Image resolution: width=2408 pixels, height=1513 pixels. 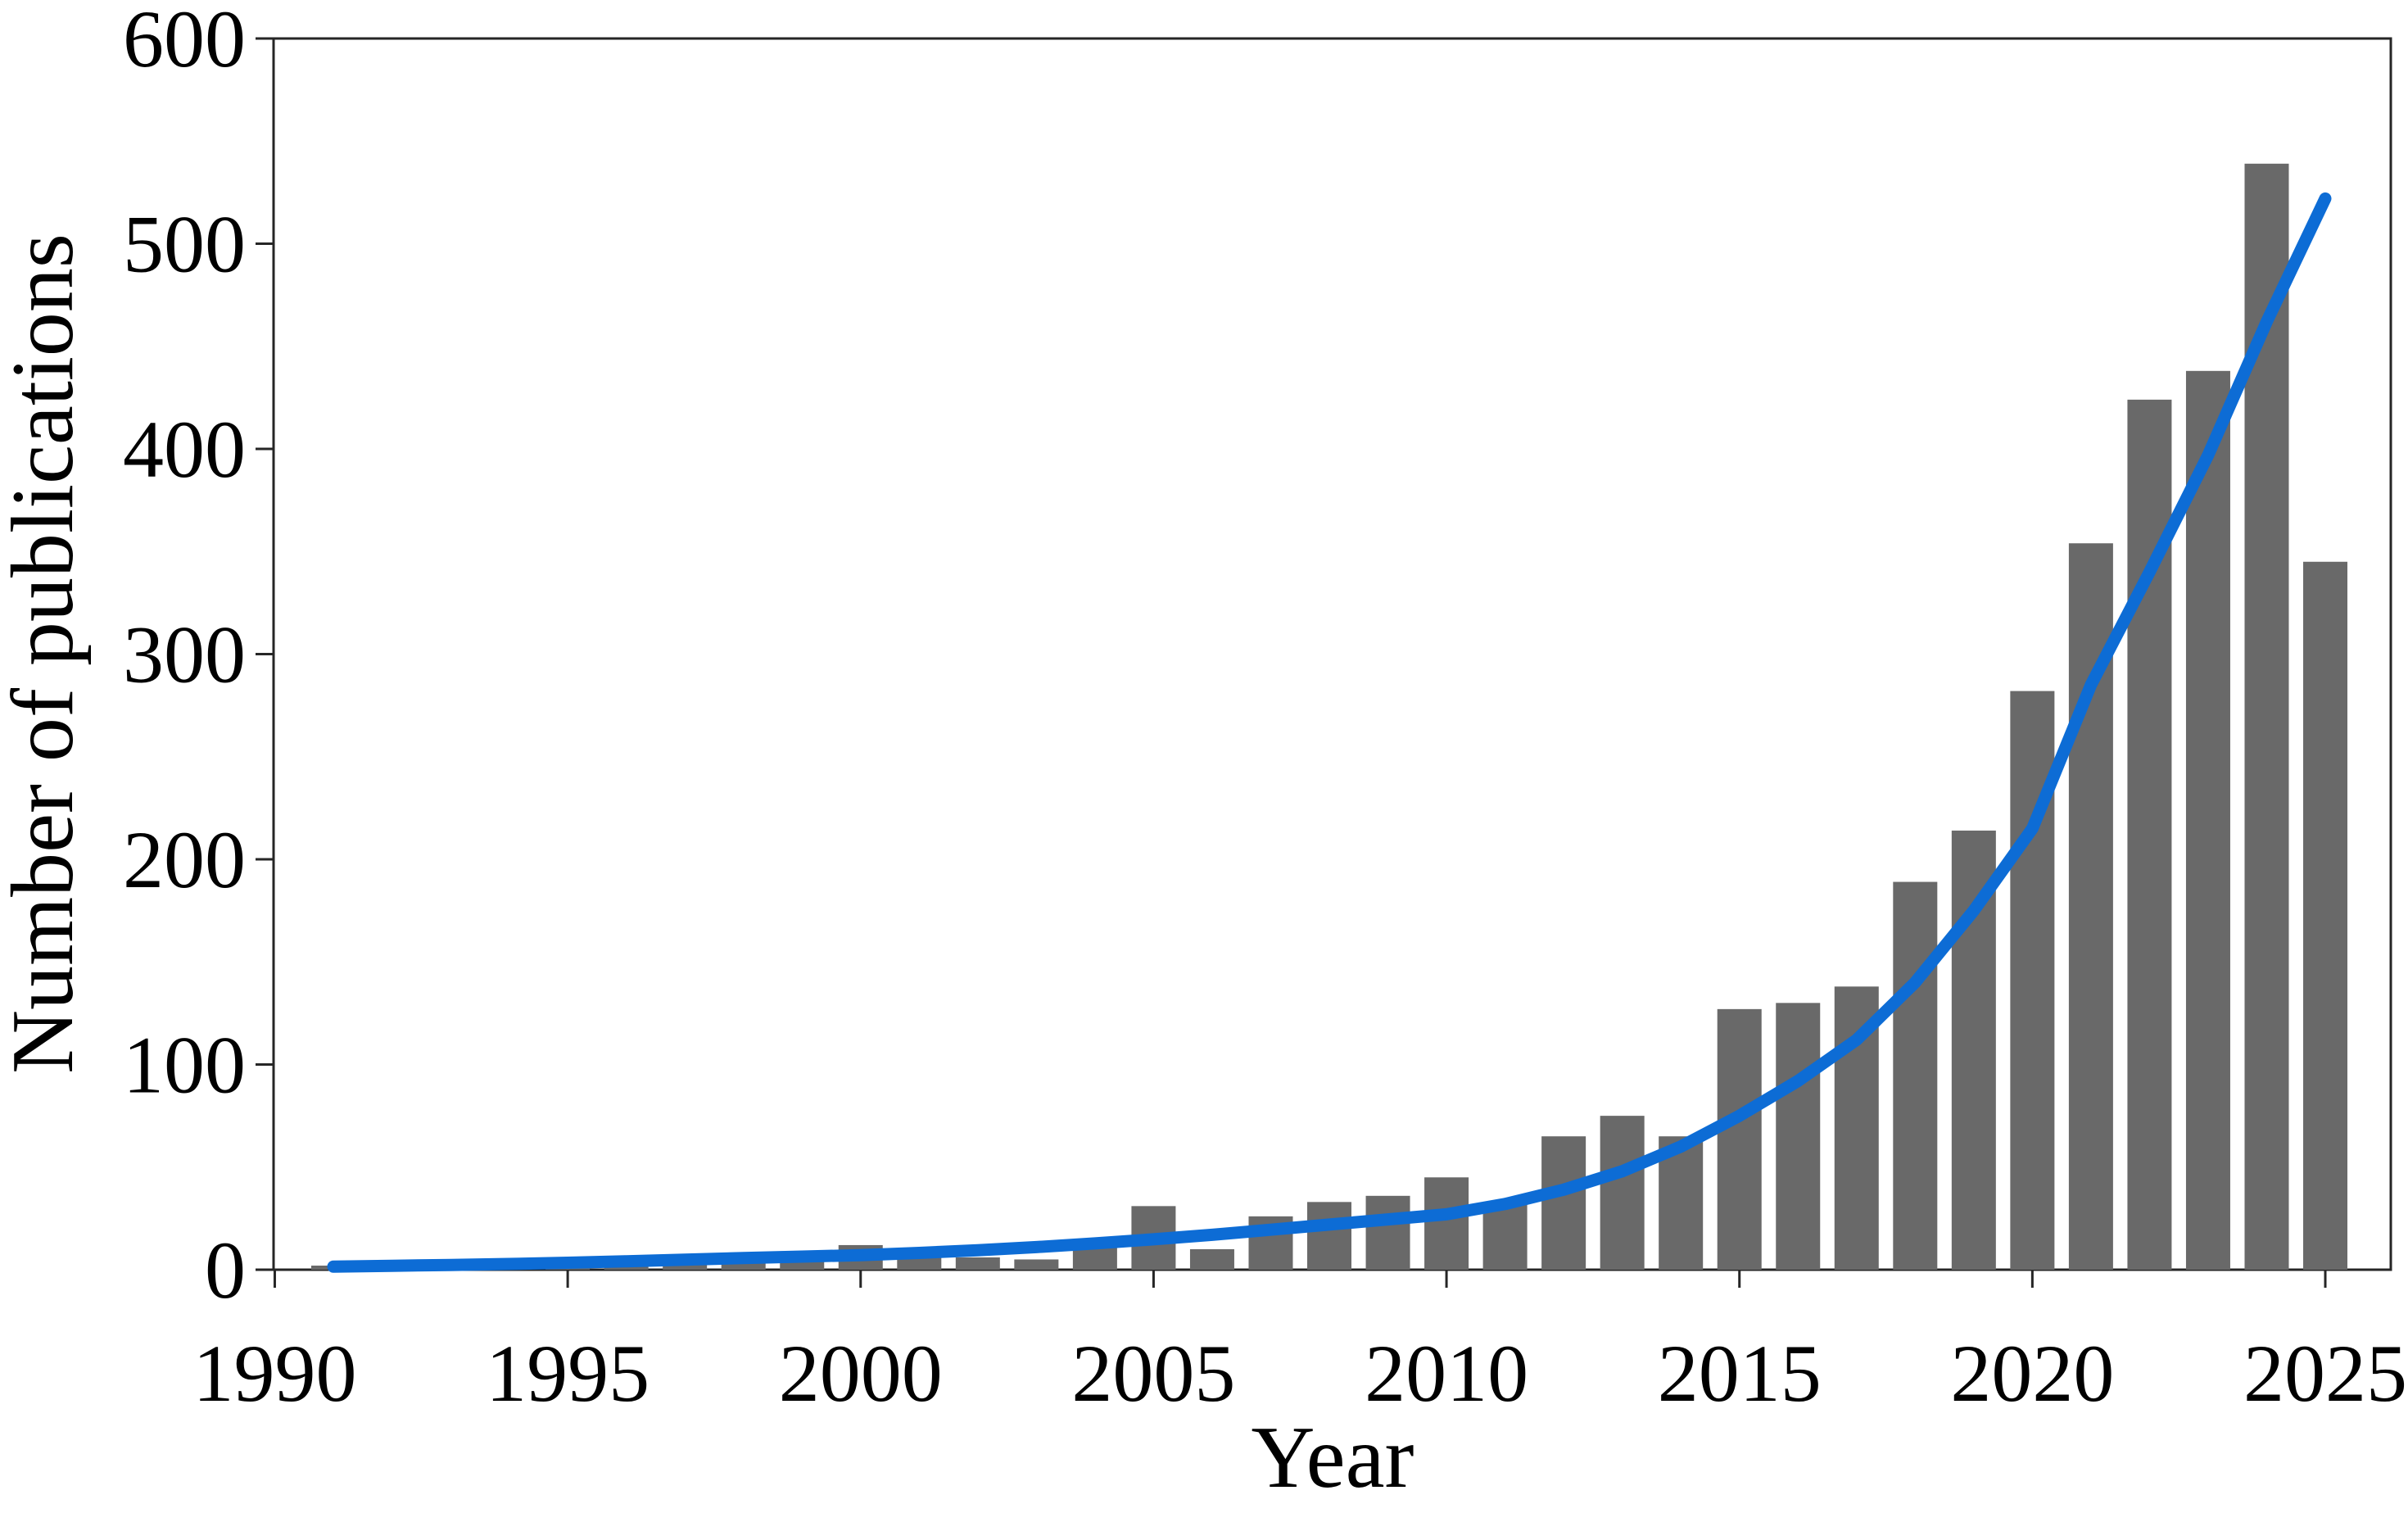 I want to click on x-tick-label-1990: 1990, so click(x=274, y=1373).